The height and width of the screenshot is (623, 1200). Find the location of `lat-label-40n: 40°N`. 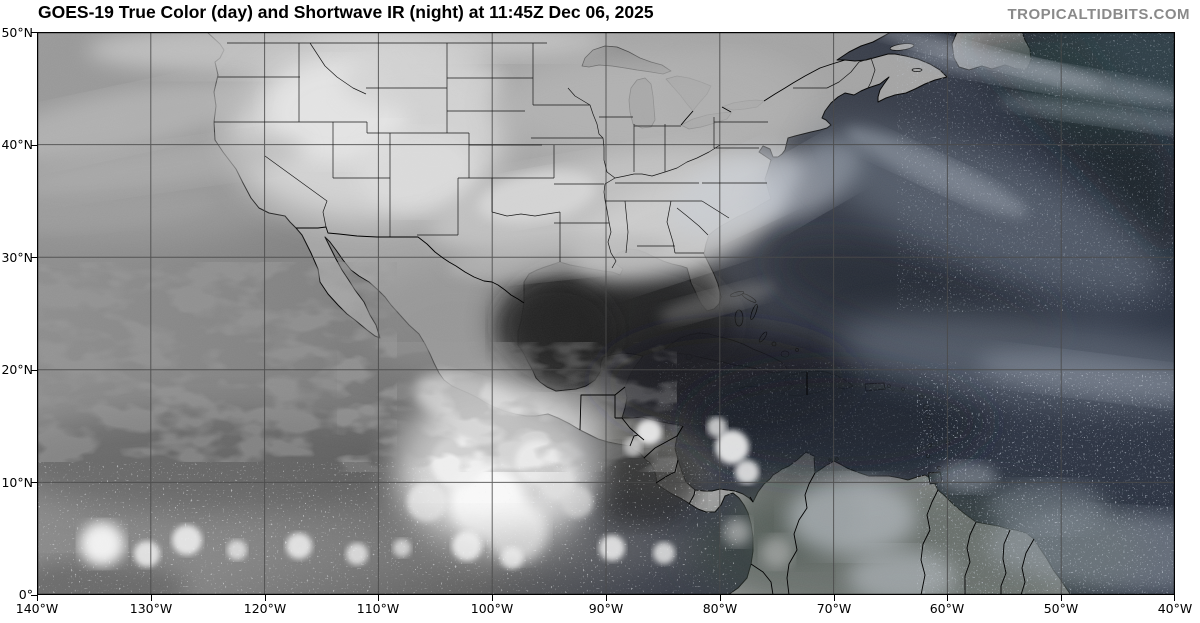

lat-label-40n: 40°N is located at coordinates (17, 144).